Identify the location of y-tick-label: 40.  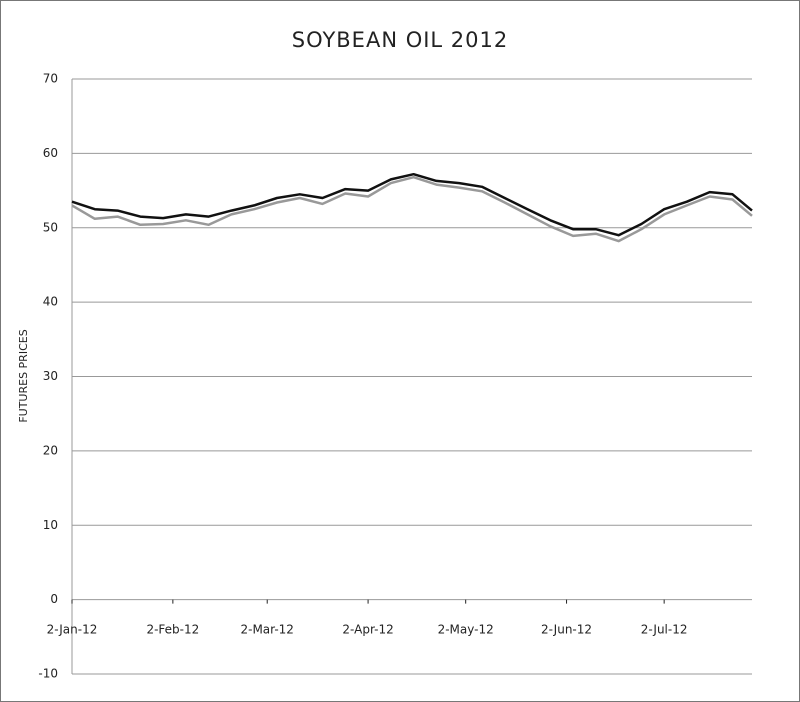
(50, 302).